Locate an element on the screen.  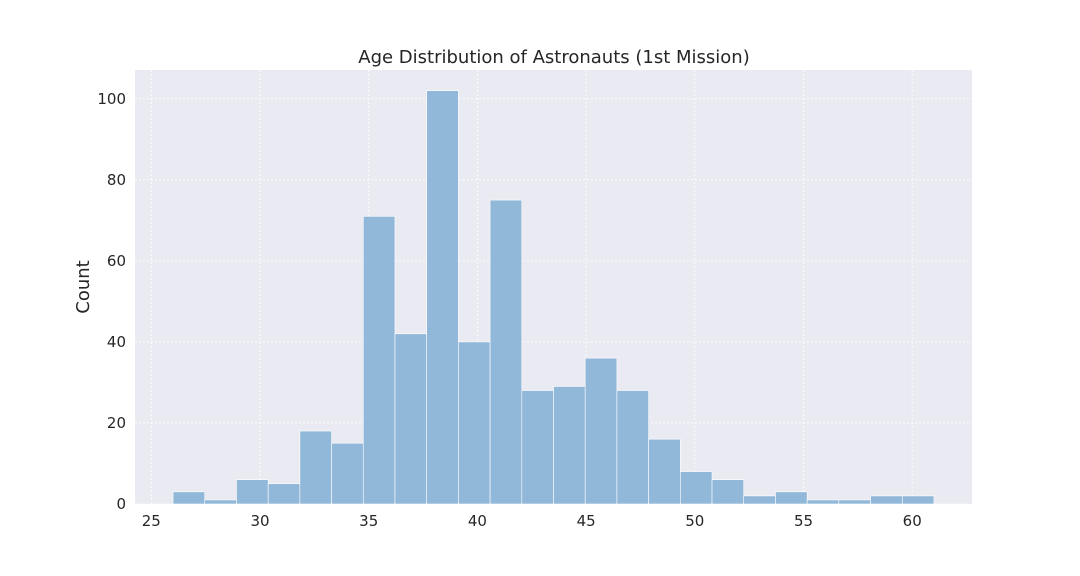
x-tick-label: 35 is located at coordinates (368, 521).